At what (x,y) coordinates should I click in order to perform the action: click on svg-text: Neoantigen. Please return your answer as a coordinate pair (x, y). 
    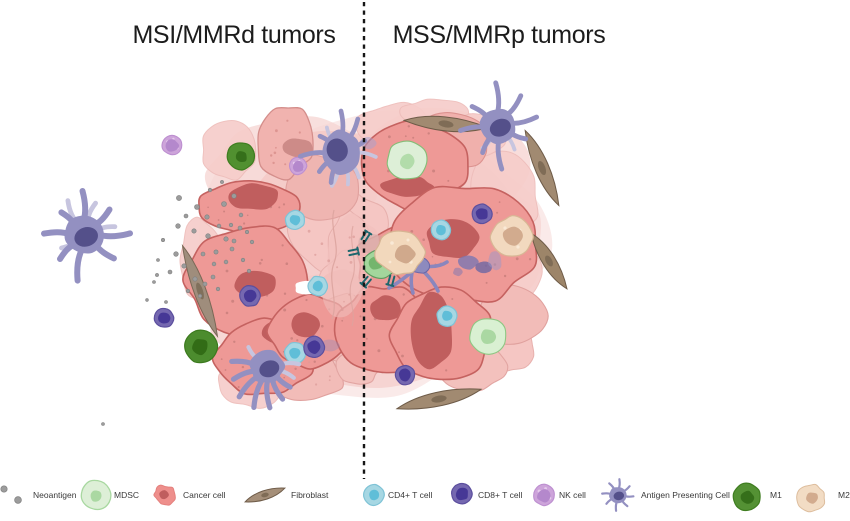
    Looking at the image, I should click on (55, 495).